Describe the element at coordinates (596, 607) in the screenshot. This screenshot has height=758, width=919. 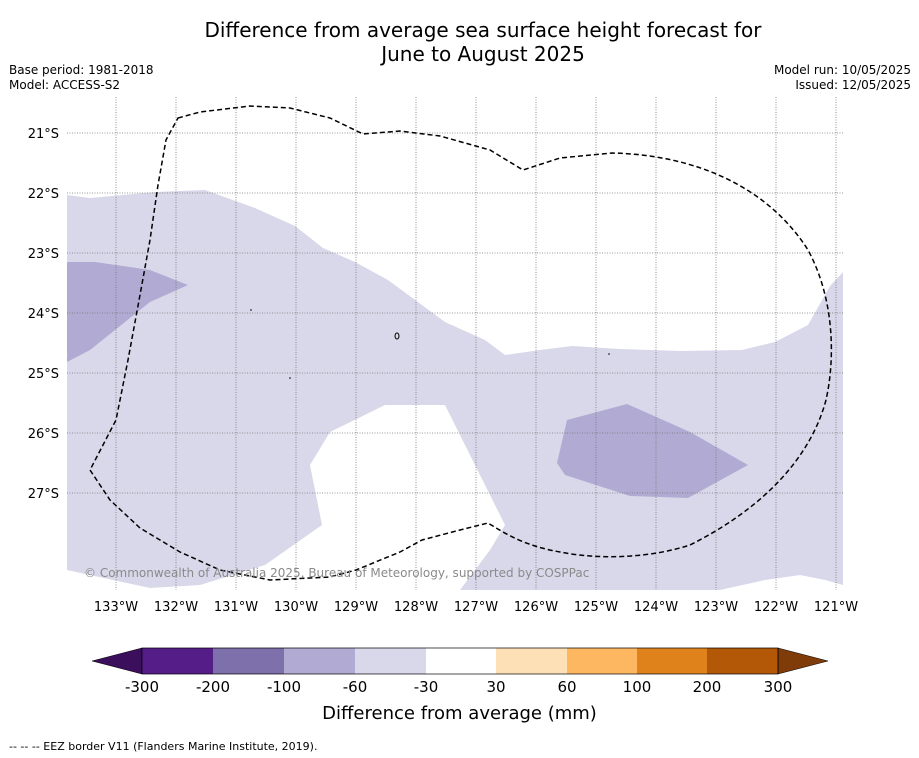
I see `lon-label: 125°W` at that location.